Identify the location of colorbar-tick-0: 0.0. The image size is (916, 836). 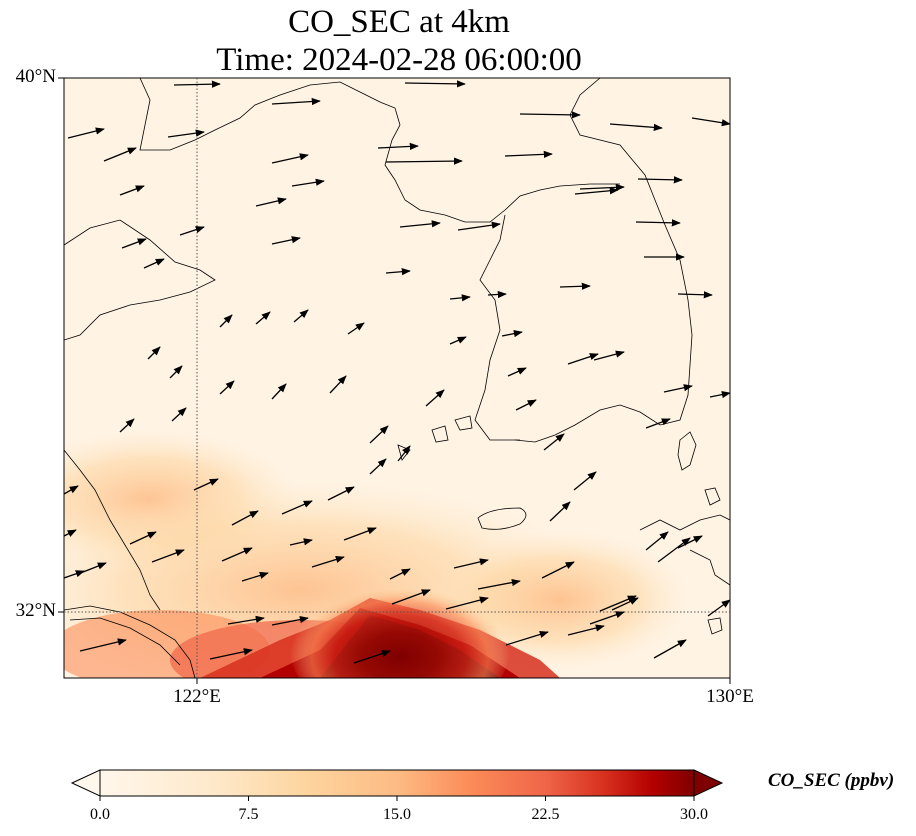
(100, 814).